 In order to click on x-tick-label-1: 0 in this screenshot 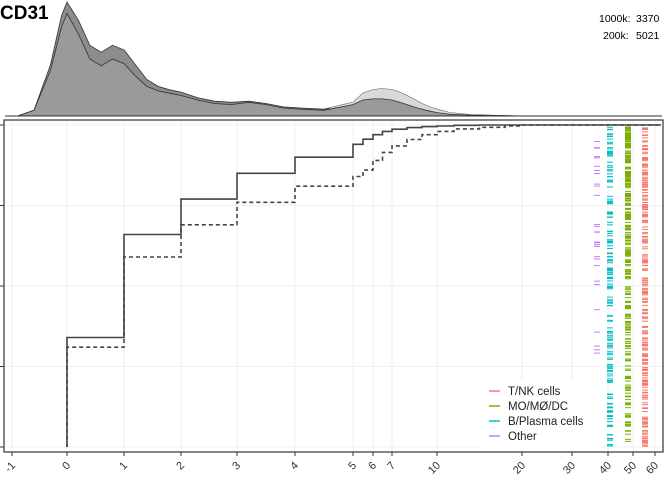, I will do `click(66, 466)`.